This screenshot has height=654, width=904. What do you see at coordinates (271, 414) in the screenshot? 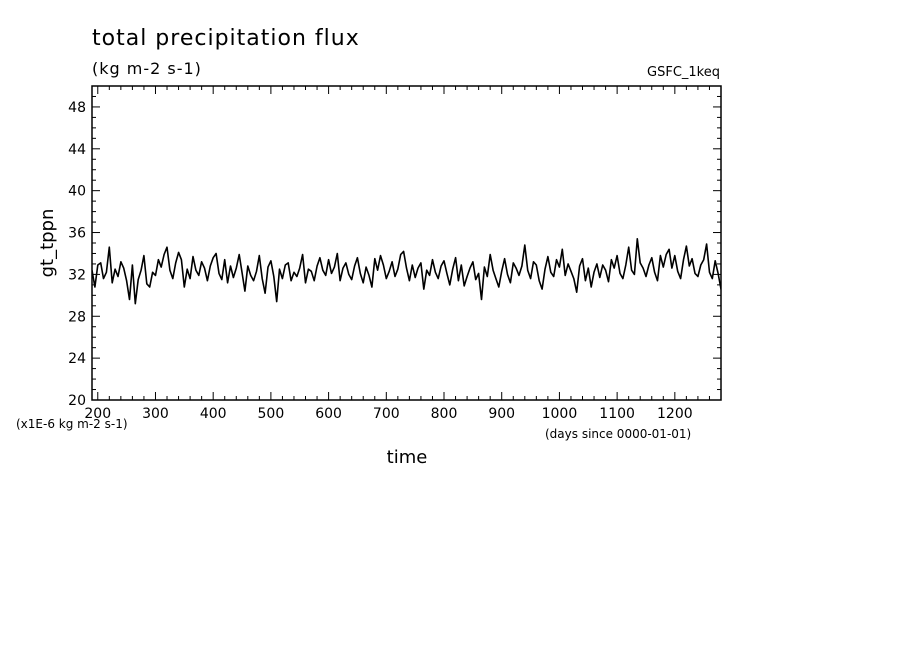
I see `x-tick-label: 500` at bounding box center [271, 414].